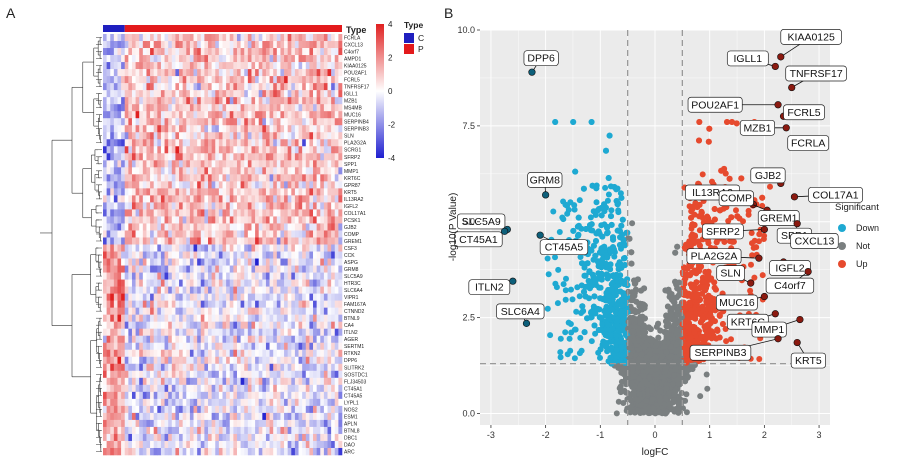 This screenshot has height=465, width=914. Describe the element at coordinates (414, 37) in the screenshot. I see `type-legend: Type CP` at that location.